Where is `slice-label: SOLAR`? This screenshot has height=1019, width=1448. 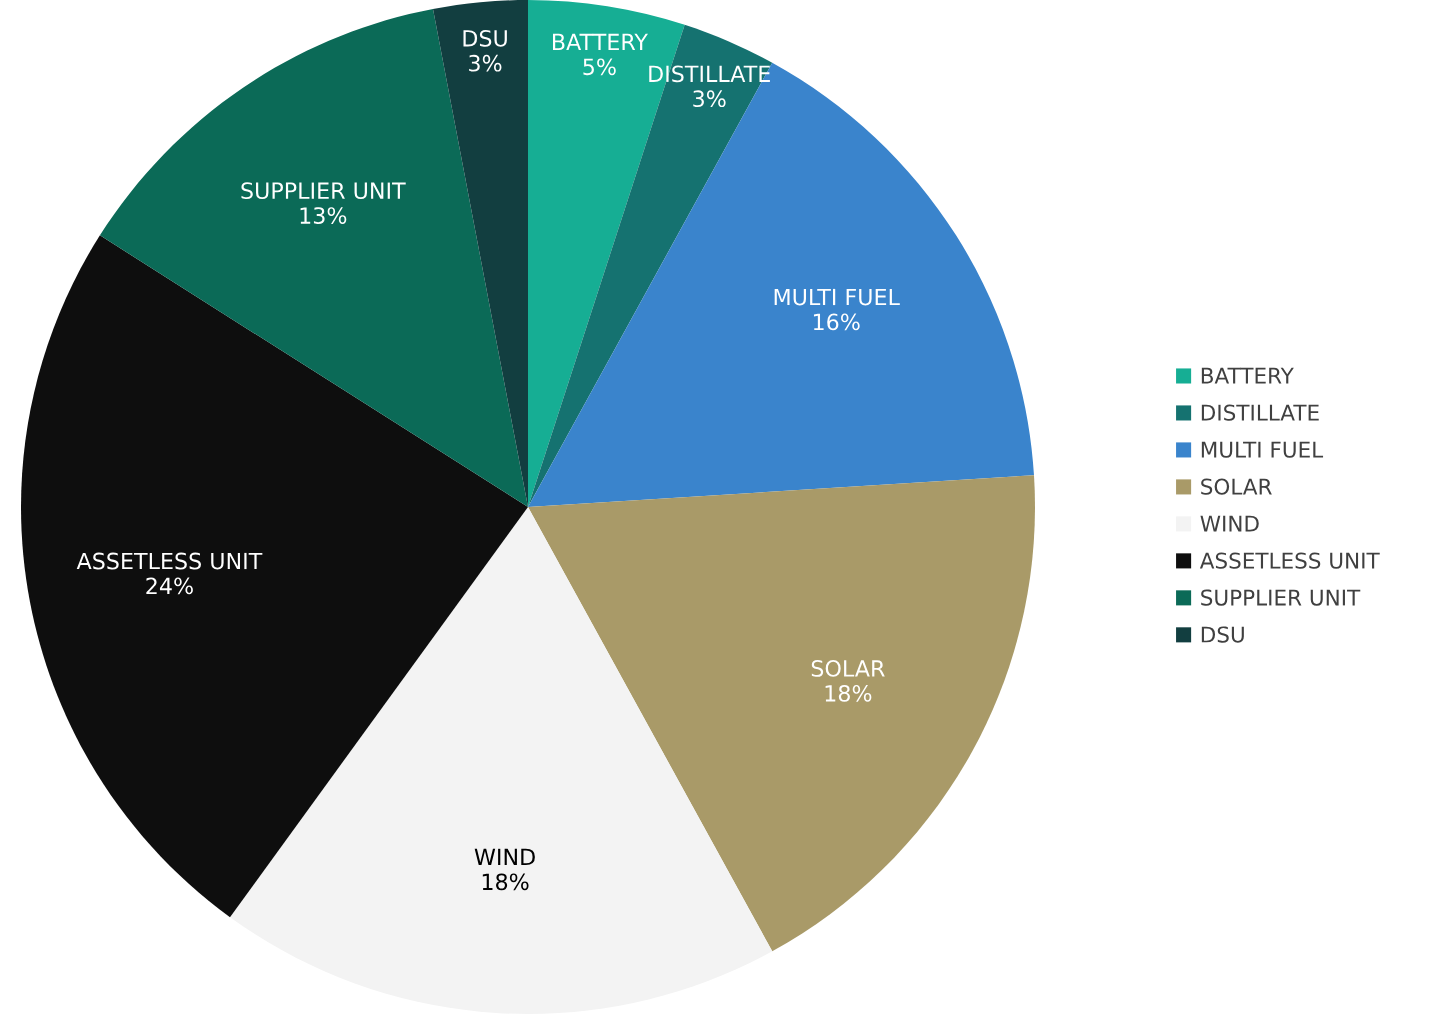
slice-label: SOLAR is located at coordinates (848, 668).